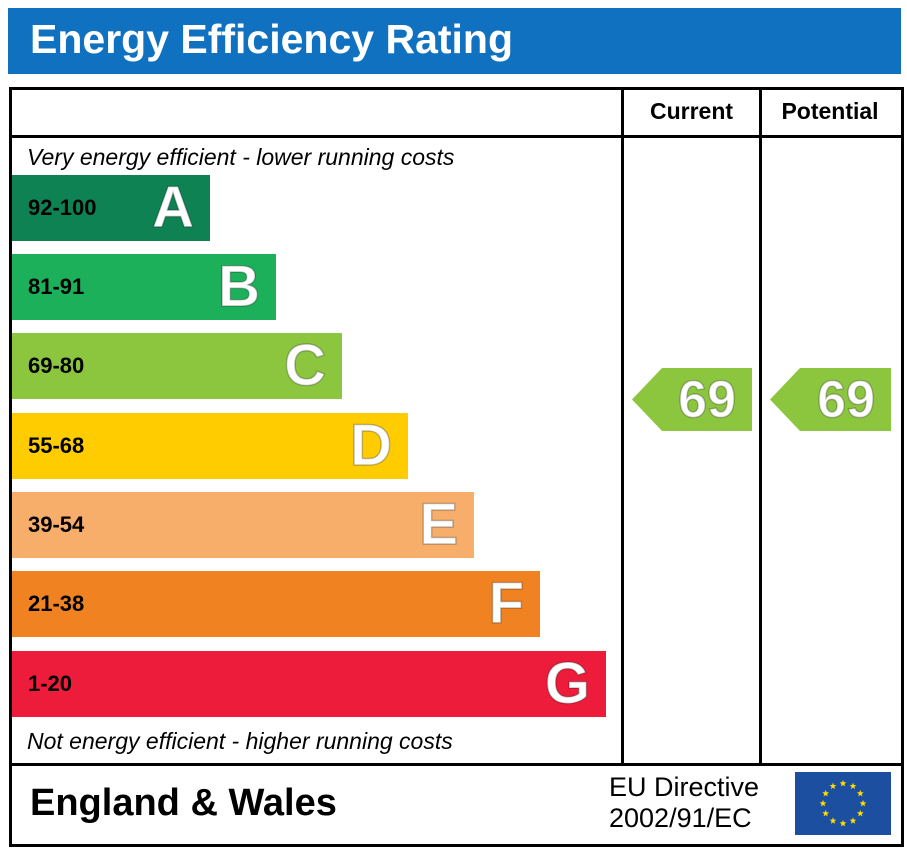 The width and height of the screenshot is (907, 853). I want to click on band-range-c: 69-80, so click(56, 365).